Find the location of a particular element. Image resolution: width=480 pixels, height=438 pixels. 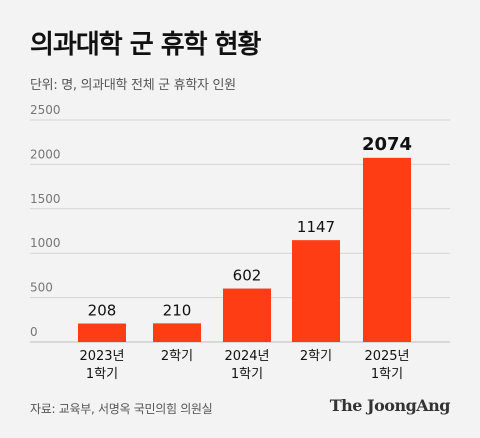

category-label: 2023년 is located at coordinates (101, 356).